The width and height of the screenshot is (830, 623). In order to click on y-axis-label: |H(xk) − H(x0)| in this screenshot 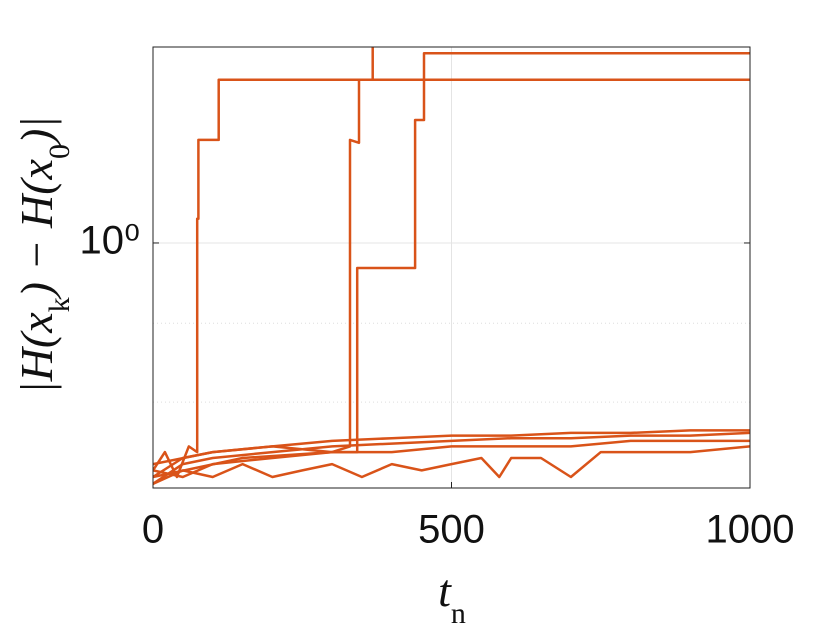, I will do `click(43, 255)`.